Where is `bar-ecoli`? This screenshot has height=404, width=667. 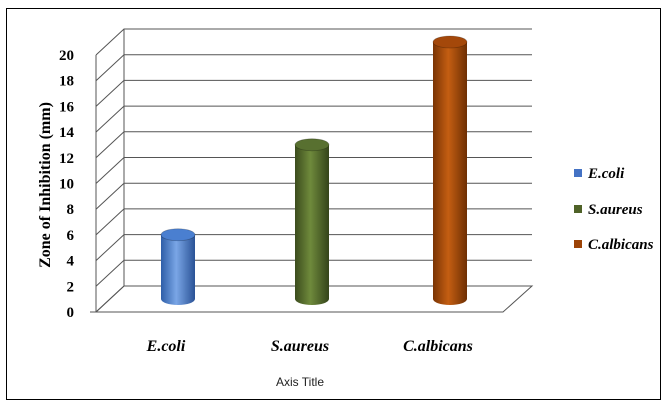
bar-ecoli is located at coordinates (178, 269).